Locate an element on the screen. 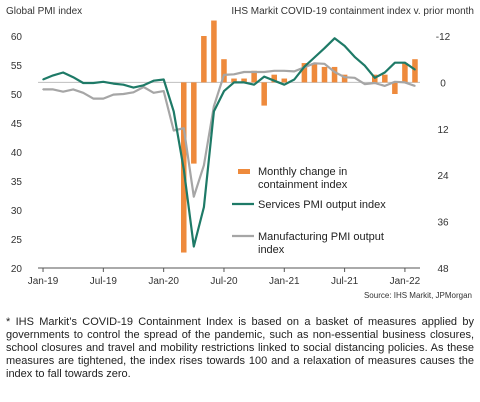  left-axis-title: Global PMI index is located at coordinates (44, 11).